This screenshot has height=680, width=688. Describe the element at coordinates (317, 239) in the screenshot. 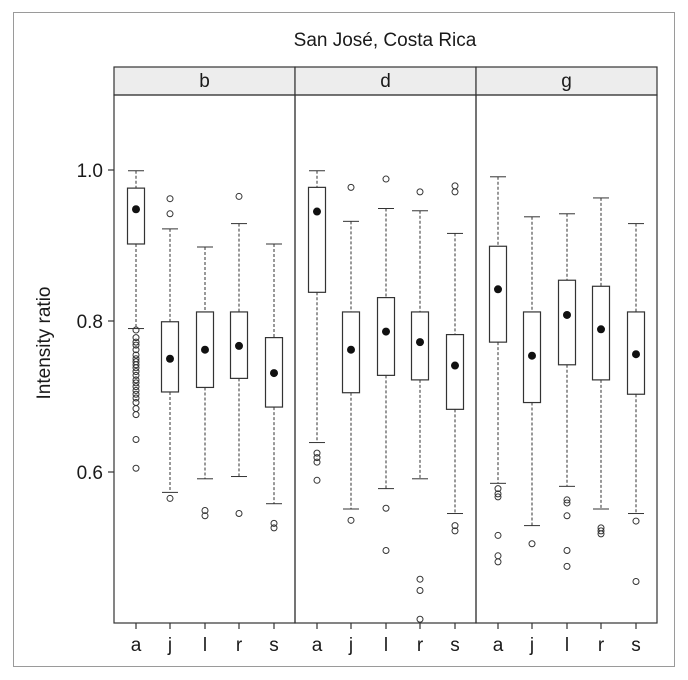

I see `box-d-a` at that location.